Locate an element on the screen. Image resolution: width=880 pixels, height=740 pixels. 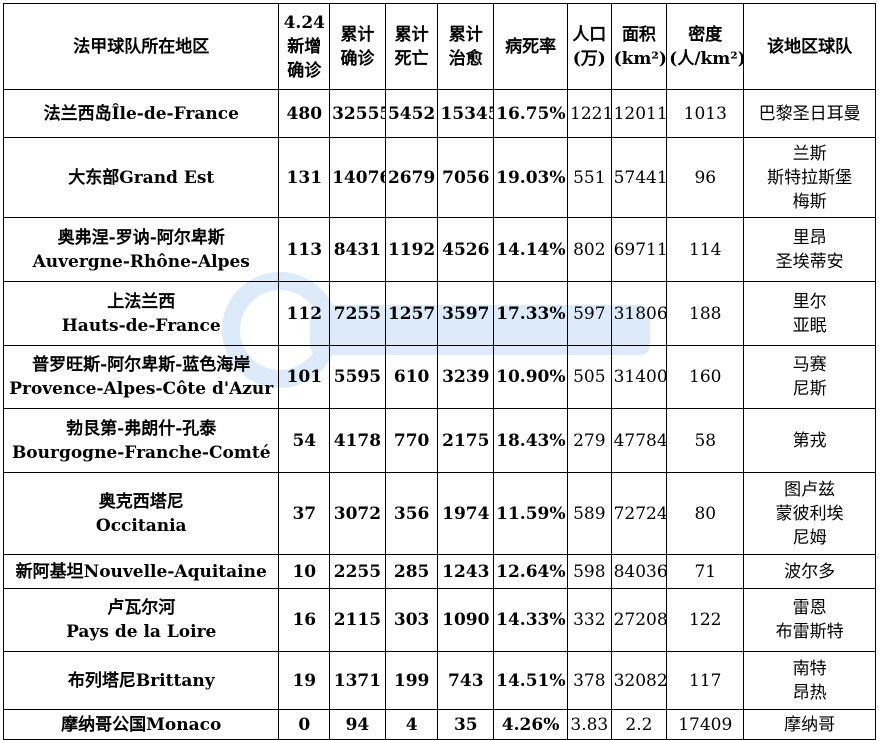
density-cell: 80 is located at coordinates (705, 513).